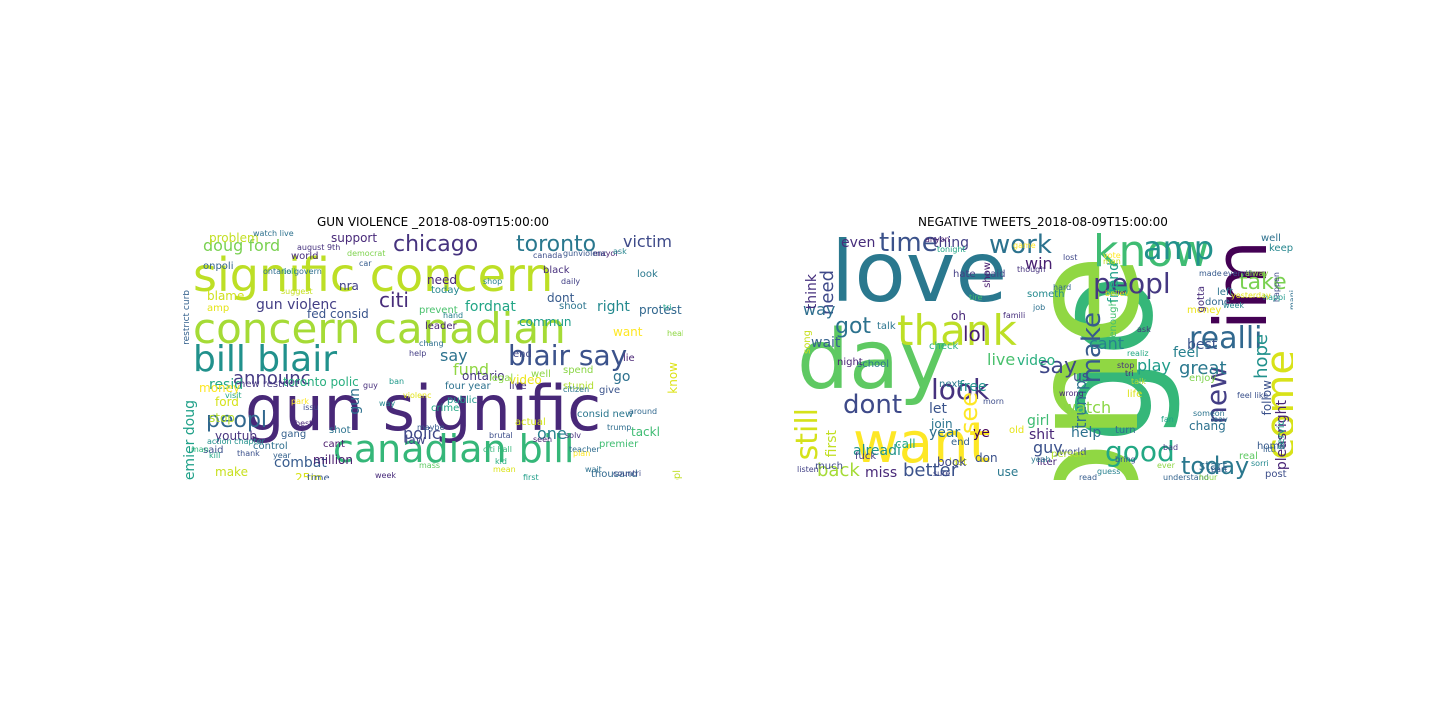 The width and height of the screenshot is (1440, 720). What do you see at coordinates (187, 317) in the screenshot?
I see `cloud-word: restrict curb` at bounding box center [187, 317].